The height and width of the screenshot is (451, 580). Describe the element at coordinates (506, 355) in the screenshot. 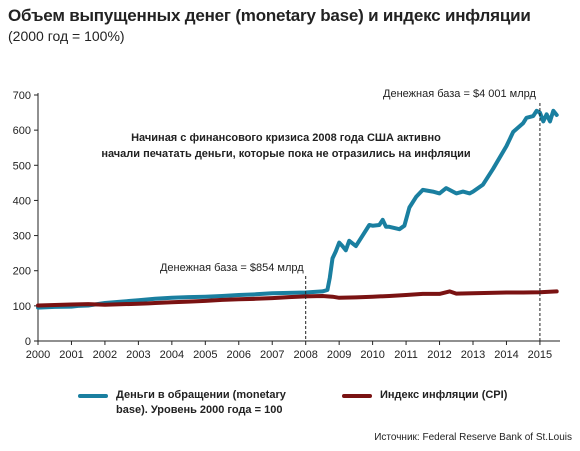

I see `x-tick-label: 2014` at that location.